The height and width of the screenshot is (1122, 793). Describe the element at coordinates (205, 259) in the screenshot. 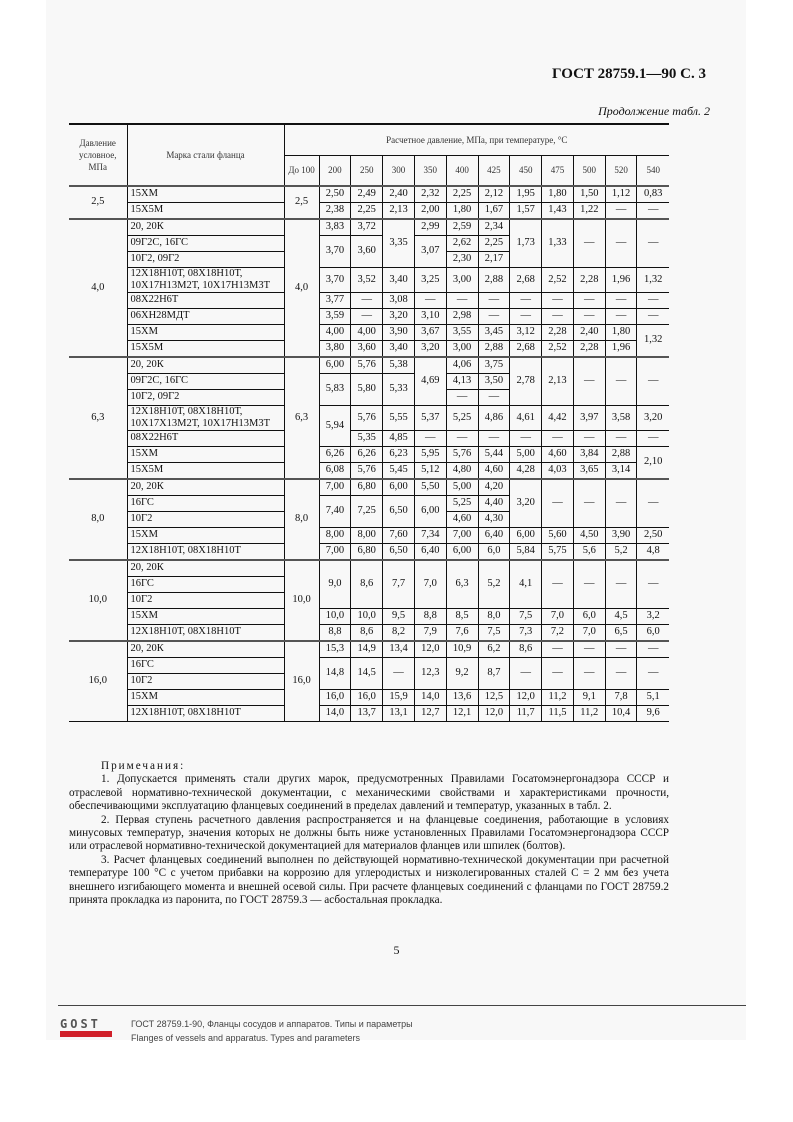

I see `steel-grade-cell: 10Г2, 09Г2` at that location.